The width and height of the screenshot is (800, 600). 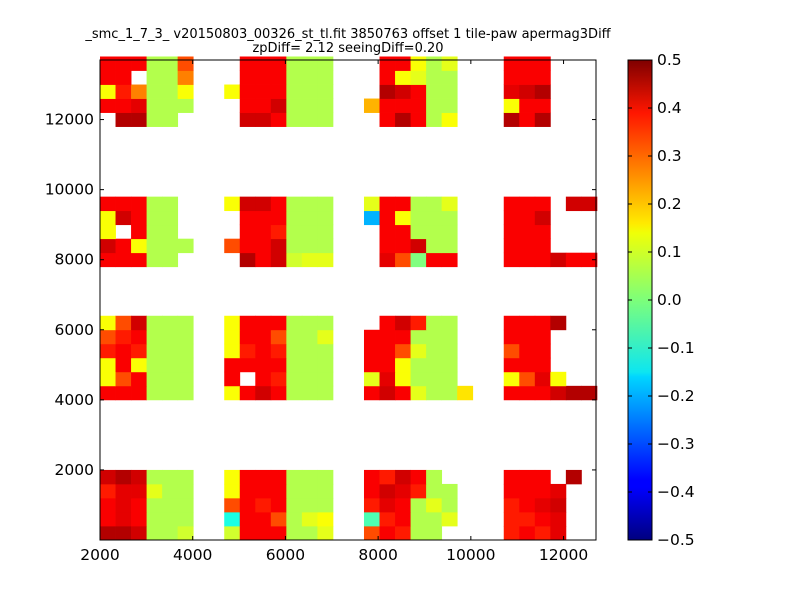 I want to click on colorbar-tick-label: 0.3, so click(x=669, y=156).